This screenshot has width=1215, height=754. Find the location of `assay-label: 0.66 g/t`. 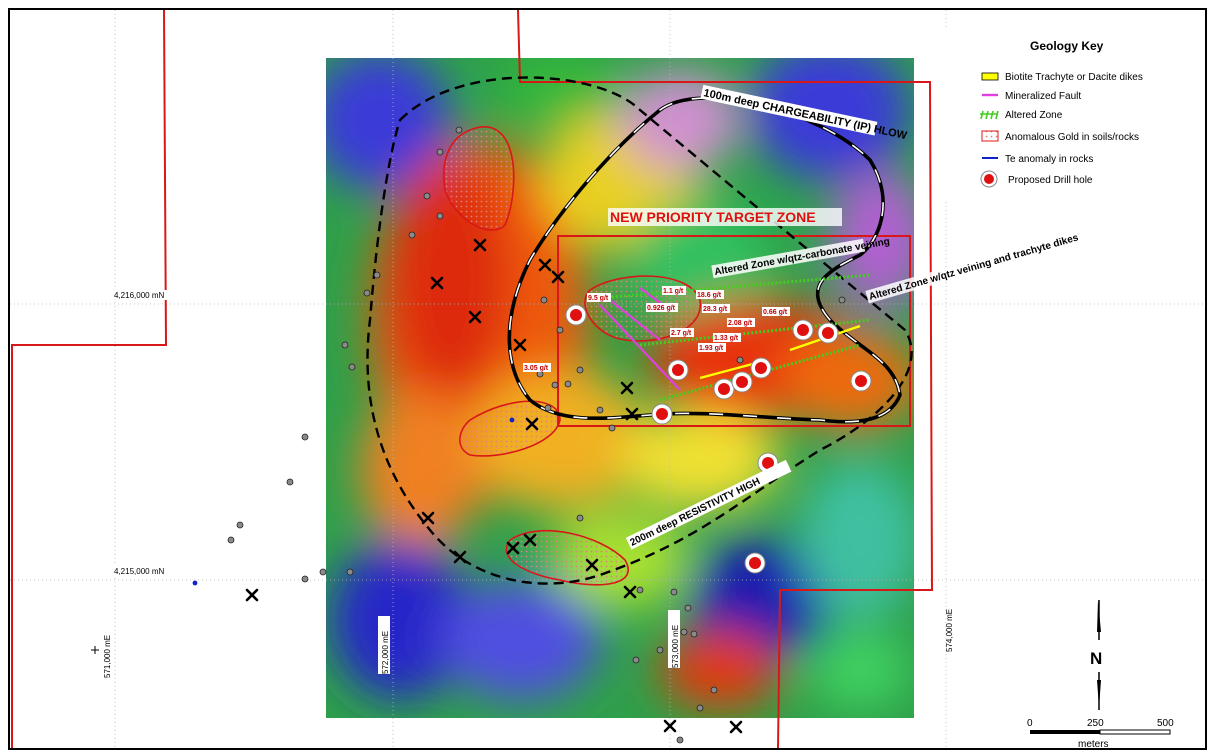

assay-label: 0.66 g/t is located at coordinates (775, 312).